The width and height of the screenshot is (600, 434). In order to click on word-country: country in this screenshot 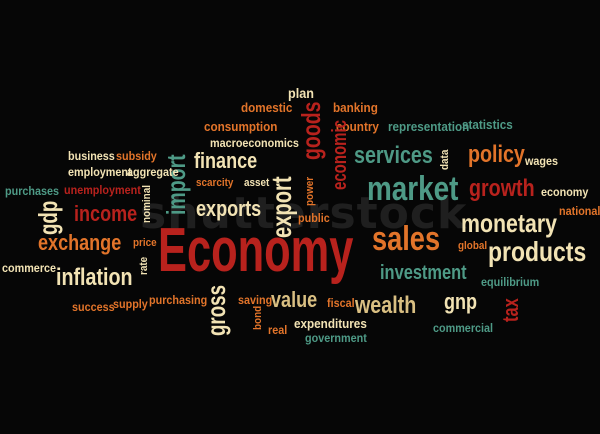, I will do `click(357, 126)`.